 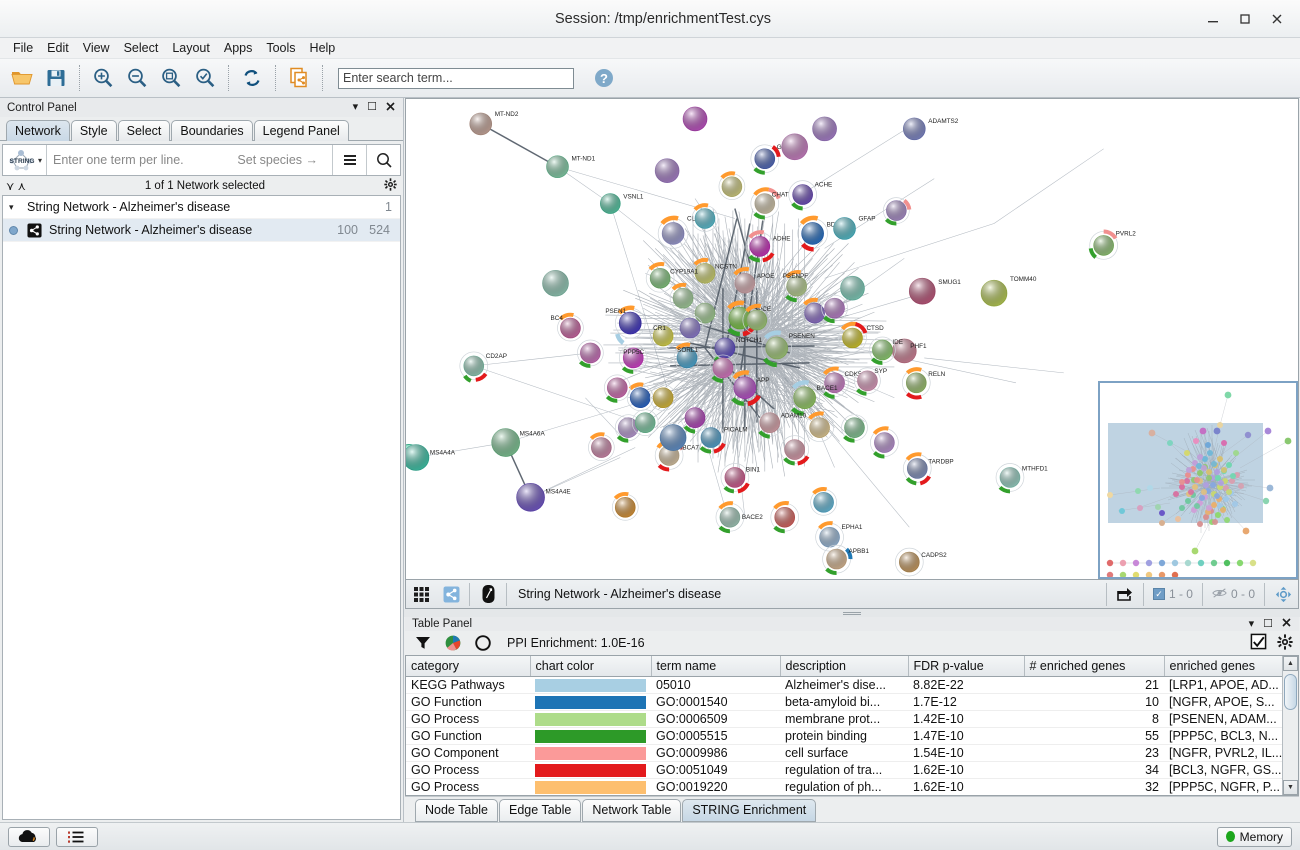 What do you see at coordinates (591, 667) in the screenshot?
I see `column-header-chart-color: chart color` at bounding box center [591, 667].